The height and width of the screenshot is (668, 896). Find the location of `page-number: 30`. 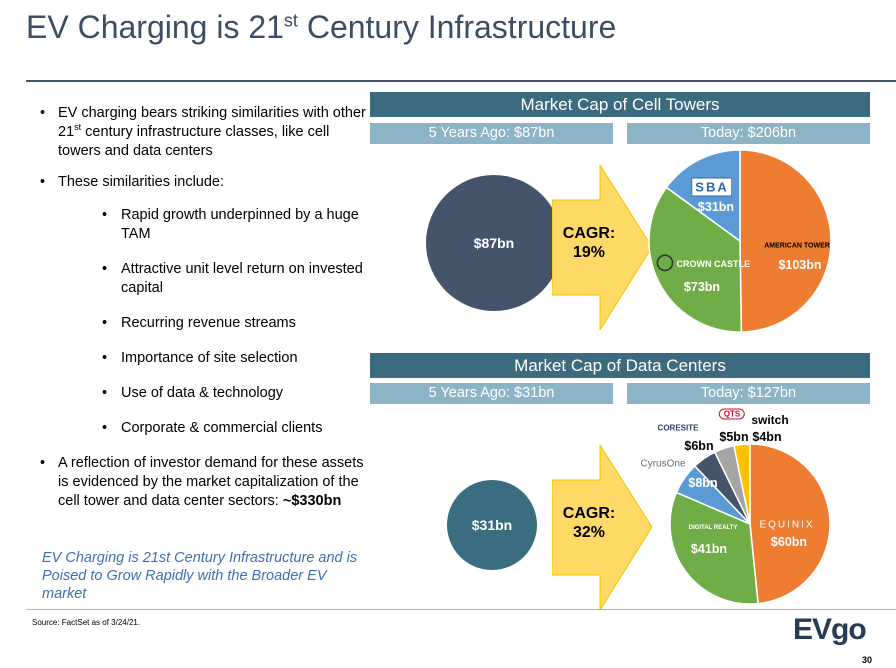

page-number: 30 is located at coordinates (867, 660).